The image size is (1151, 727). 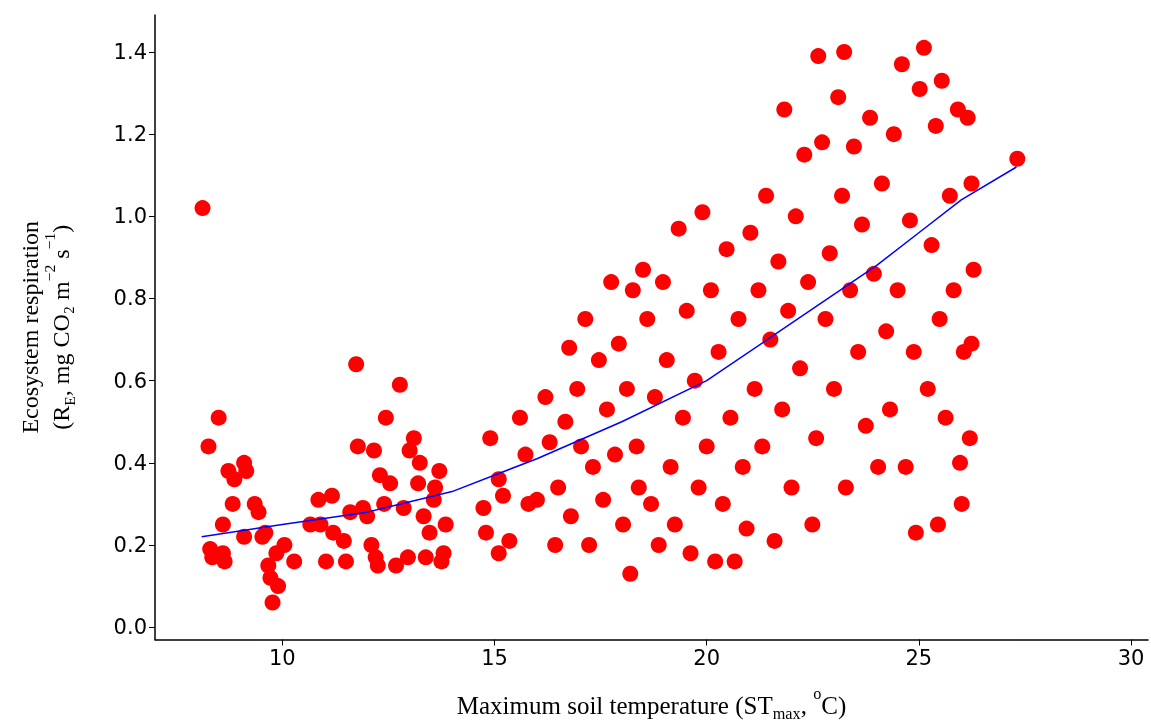 I want to click on y-tick-label: 1.0, so click(x=130, y=216).